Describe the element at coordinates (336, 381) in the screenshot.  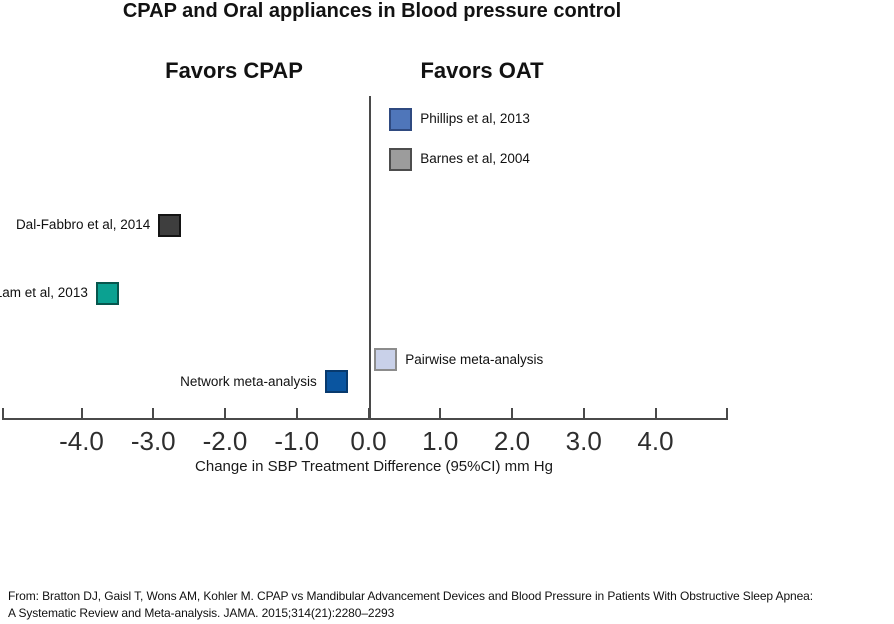
I see `study-marker-square-network-meta-analysis` at that location.